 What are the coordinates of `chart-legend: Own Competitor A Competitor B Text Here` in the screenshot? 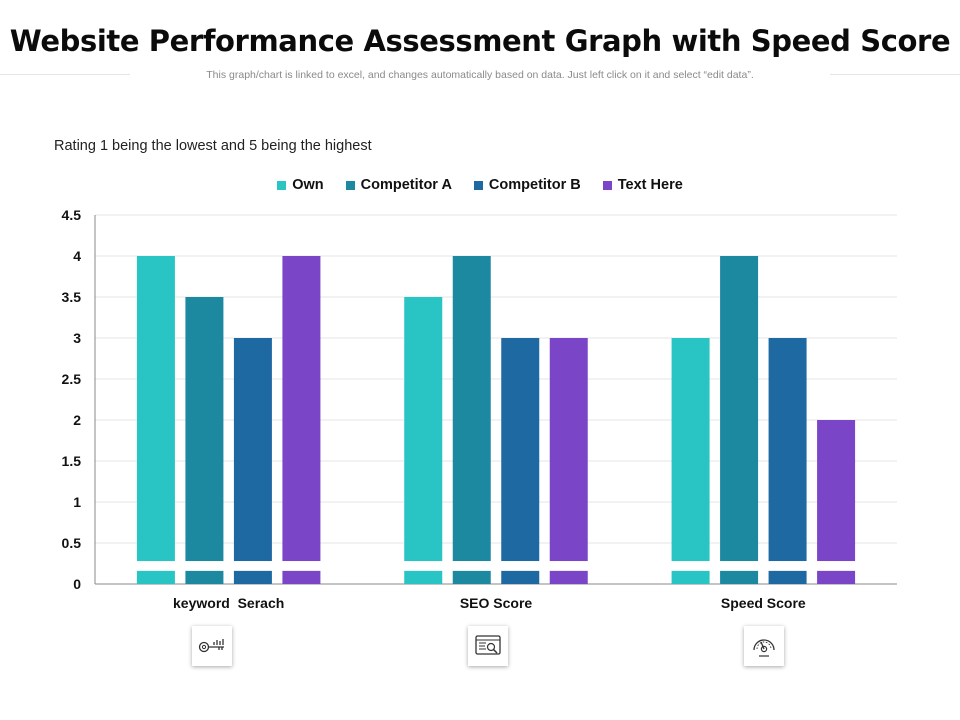 It's located at (480, 185).